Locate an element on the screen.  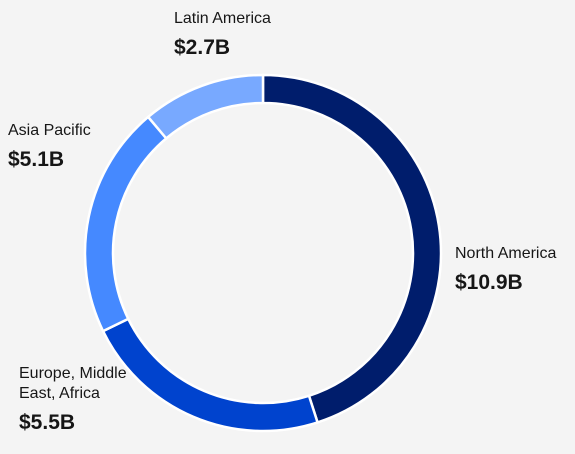
segment-name: North America is located at coordinates (506, 253).